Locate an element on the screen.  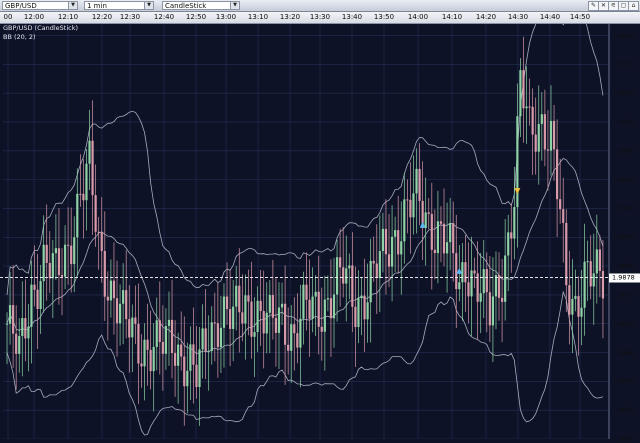
timeframe-select: 1 min ▼ is located at coordinates (119, 5).